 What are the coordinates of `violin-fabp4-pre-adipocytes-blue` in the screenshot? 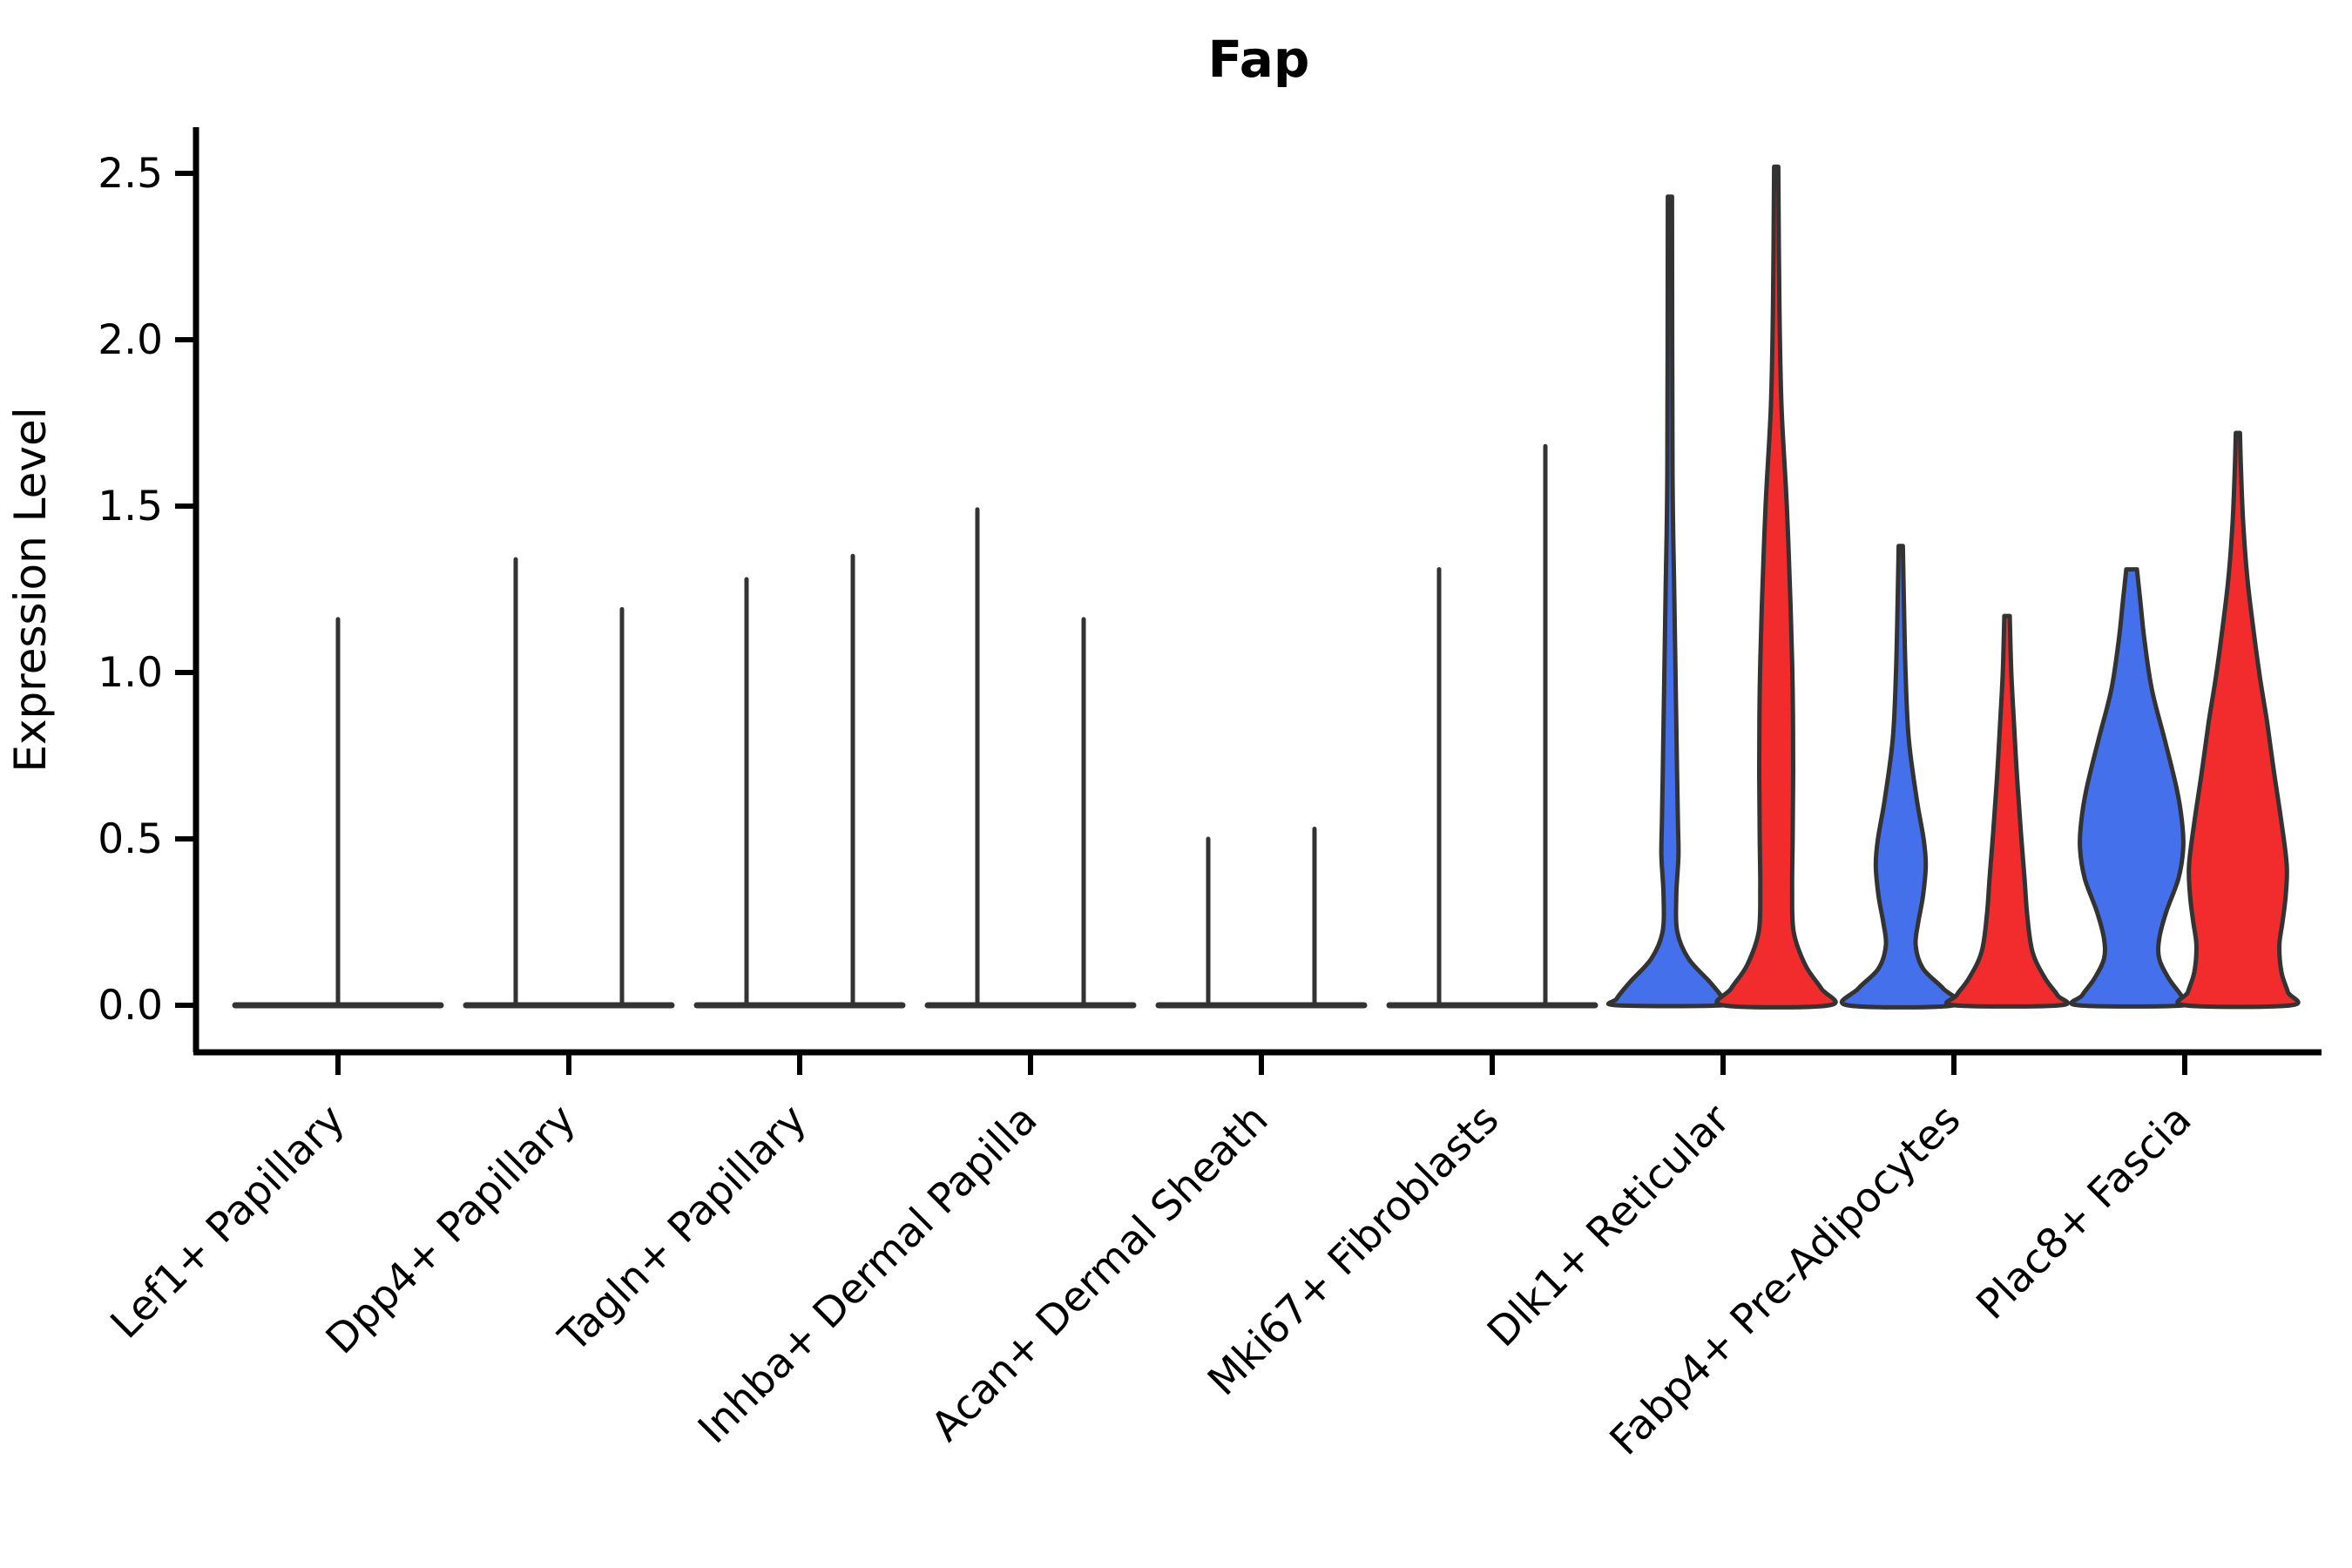 It's located at (1901, 777).